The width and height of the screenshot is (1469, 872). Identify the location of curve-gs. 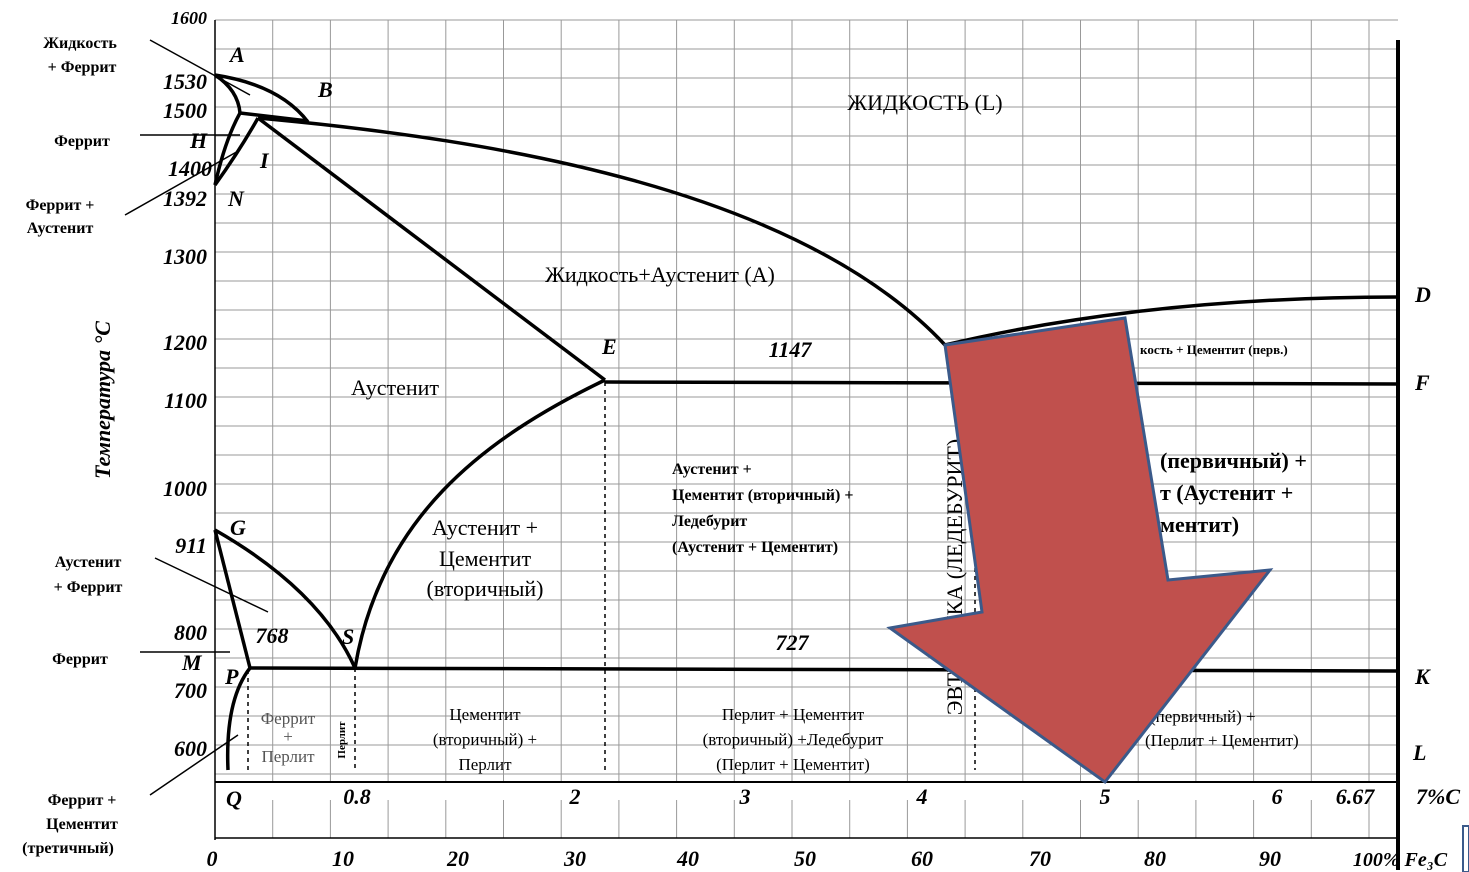
(285, 598).